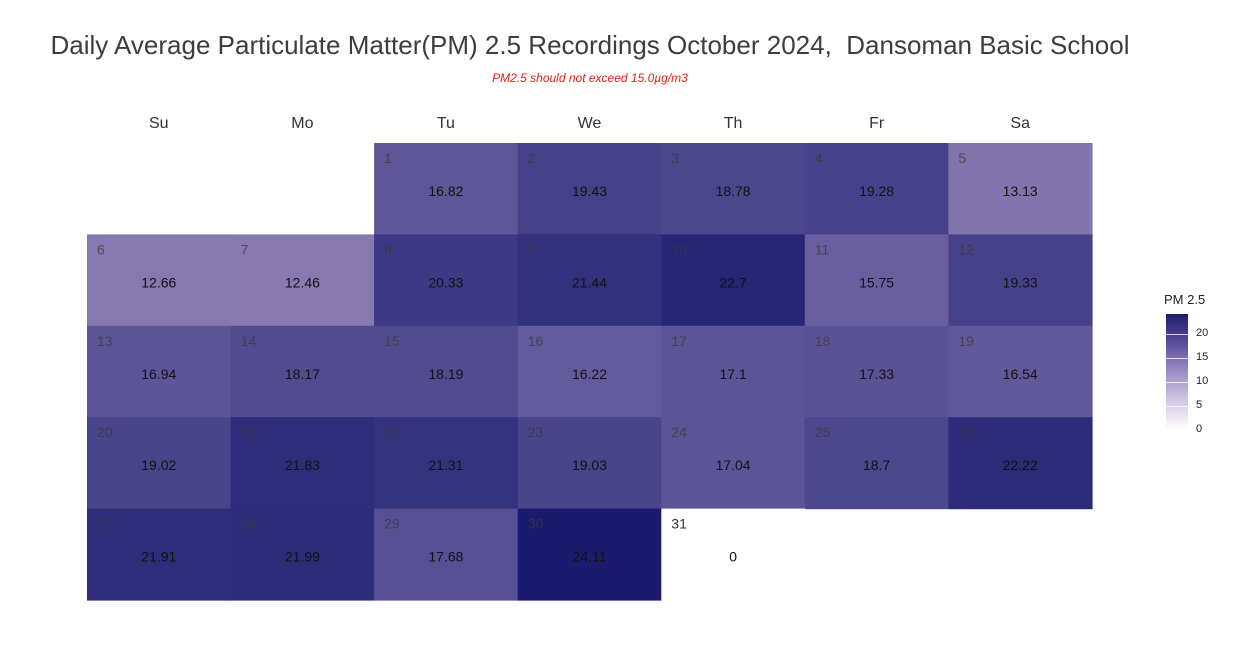 This screenshot has height=670, width=1236. I want to click on legend-tick-label: 10, so click(1202, 380).